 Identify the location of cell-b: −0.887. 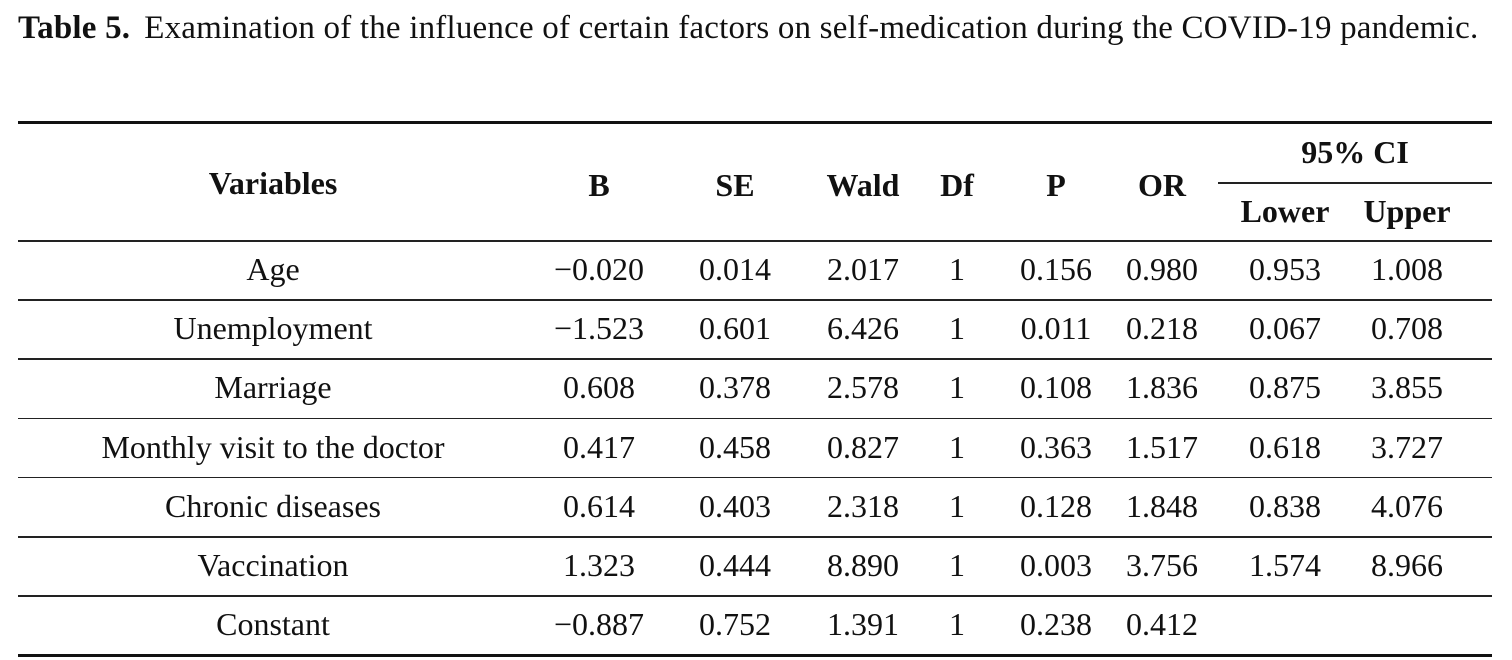
(599, 624).